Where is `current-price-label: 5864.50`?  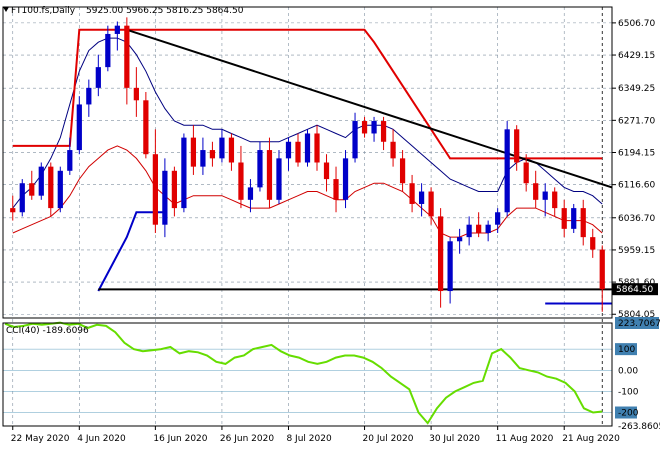 current-price-label: 5864.50 is located at coordinates (634, 290).